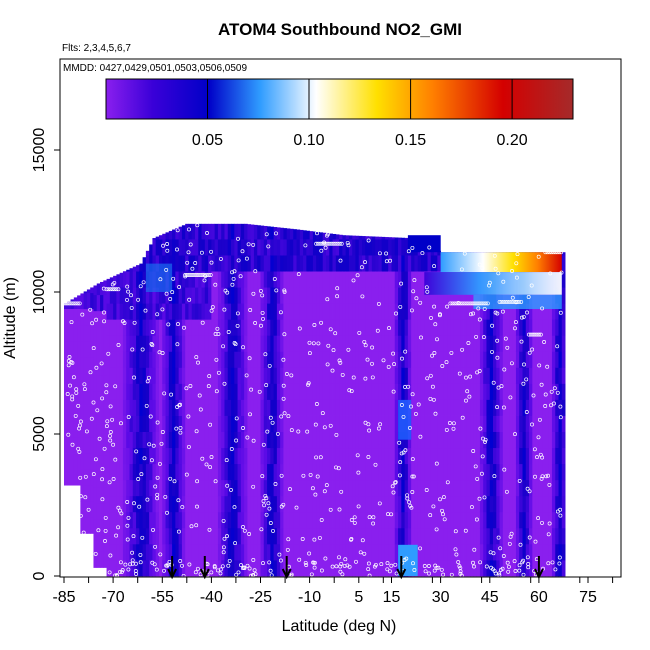  What do you see at coordinates (339, 99) in the screenshot?
I see `colorbar` at bounding box center [339, 99].